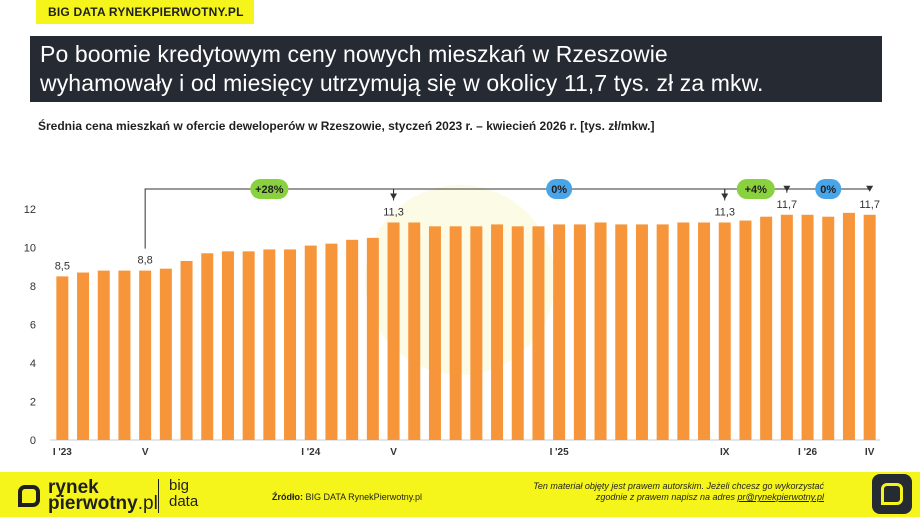  Describe the element at coordinates (559, 452) in the screenshot. I see `x-tick-label: I '25` at that location.